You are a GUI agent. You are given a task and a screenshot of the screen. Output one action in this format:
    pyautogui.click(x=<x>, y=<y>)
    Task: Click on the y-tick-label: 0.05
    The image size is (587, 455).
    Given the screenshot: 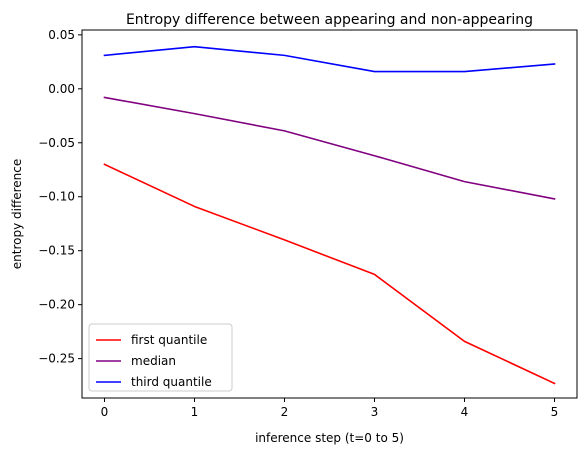 What is the action you would take?
    pyautogui.click(x=61, y=35)
    